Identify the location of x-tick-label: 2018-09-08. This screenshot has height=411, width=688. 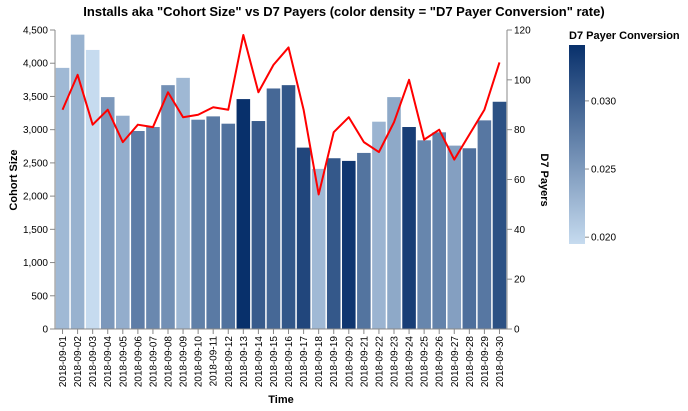
(169, 362).